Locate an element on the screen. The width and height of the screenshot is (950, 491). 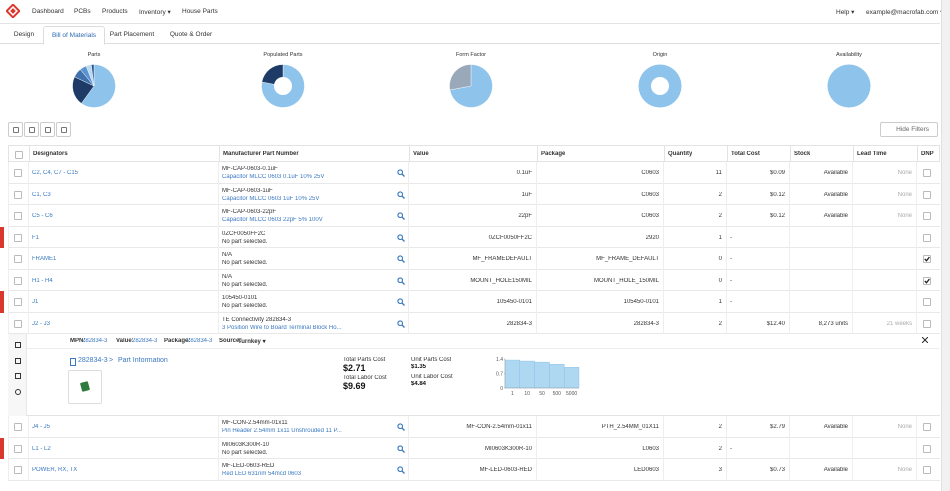
designators: C2, C4, C7 - C15 is located at coordinates (55, 173).